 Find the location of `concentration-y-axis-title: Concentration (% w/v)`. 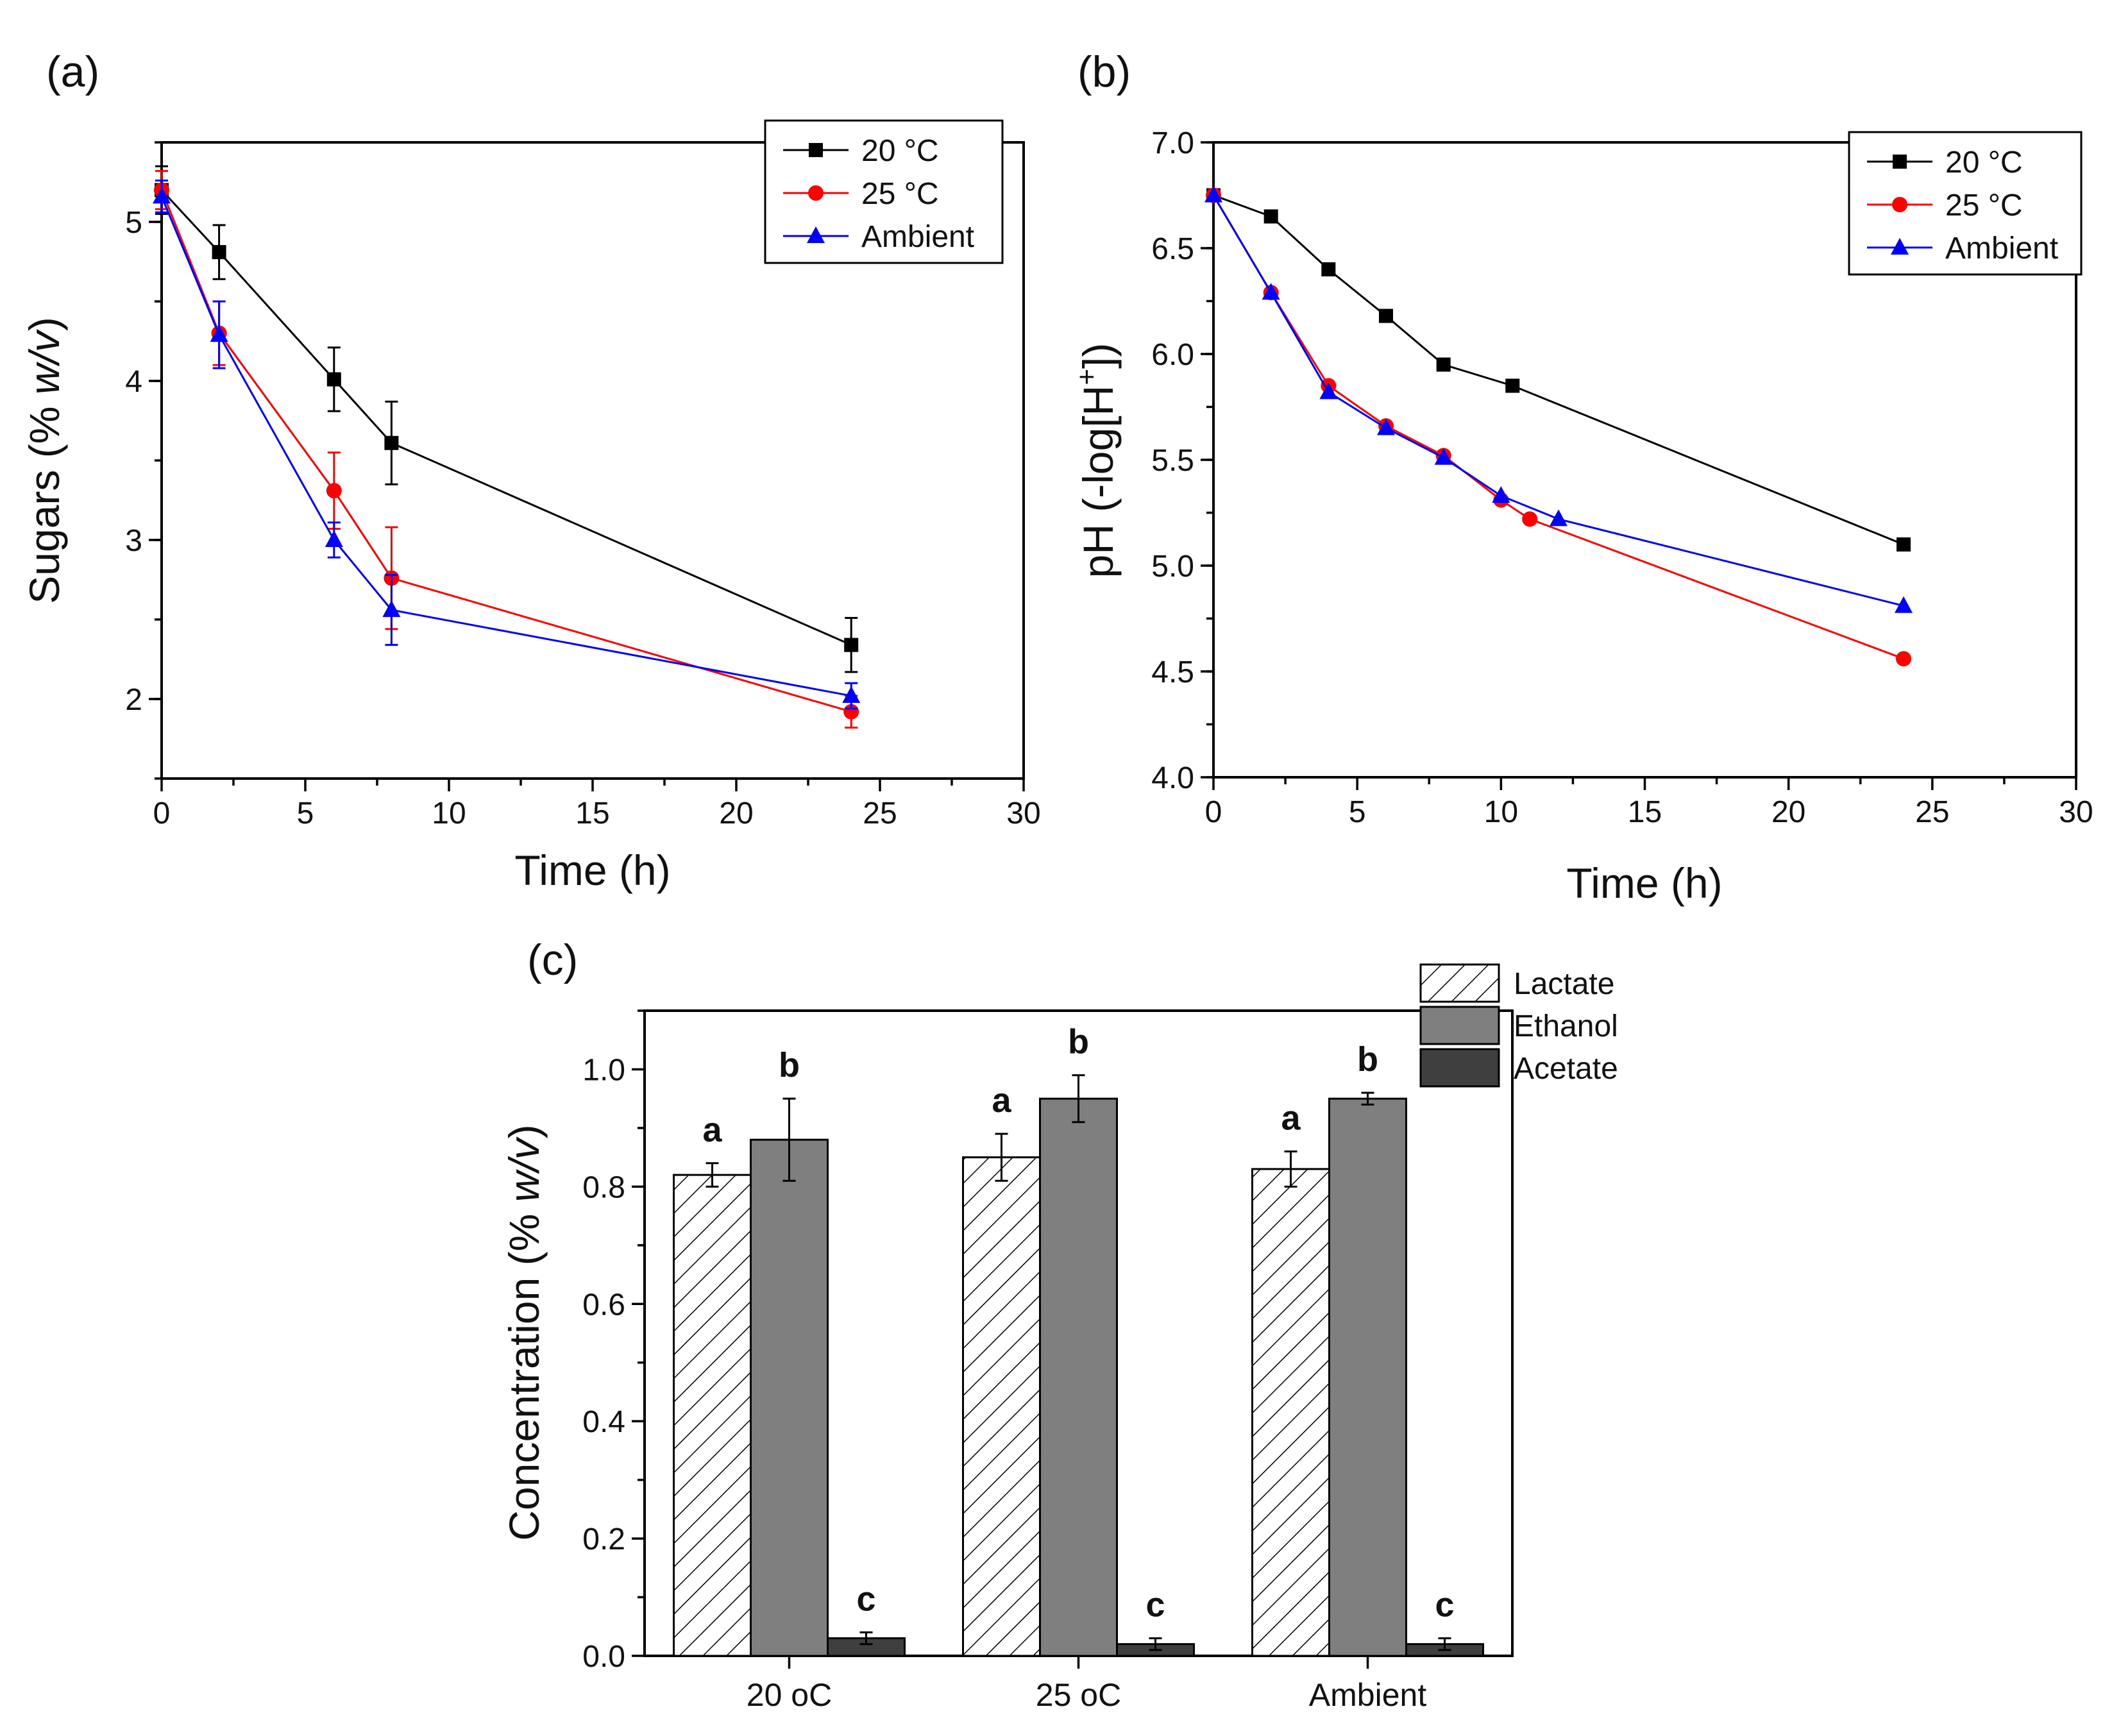

concentration-y-axis-title: Concentration (% w/v) is located at coordinates (524, 1332).